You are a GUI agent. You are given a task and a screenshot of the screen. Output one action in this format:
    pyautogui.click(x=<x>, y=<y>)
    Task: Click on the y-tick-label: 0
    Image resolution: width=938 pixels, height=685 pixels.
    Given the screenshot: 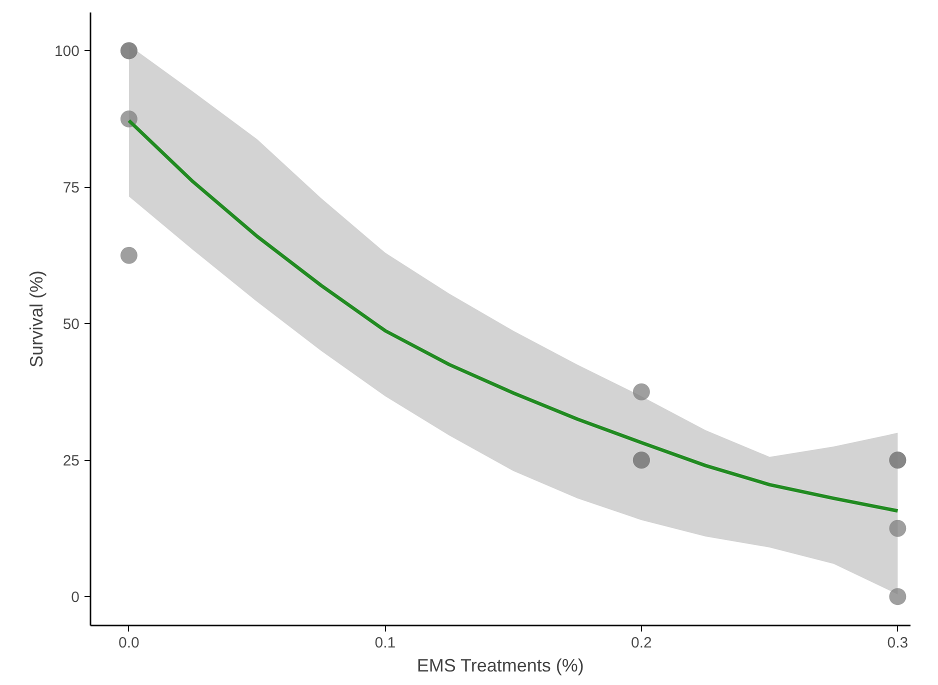 What is the action you would take?
    pyautogui.click(x=75, y=597)
    